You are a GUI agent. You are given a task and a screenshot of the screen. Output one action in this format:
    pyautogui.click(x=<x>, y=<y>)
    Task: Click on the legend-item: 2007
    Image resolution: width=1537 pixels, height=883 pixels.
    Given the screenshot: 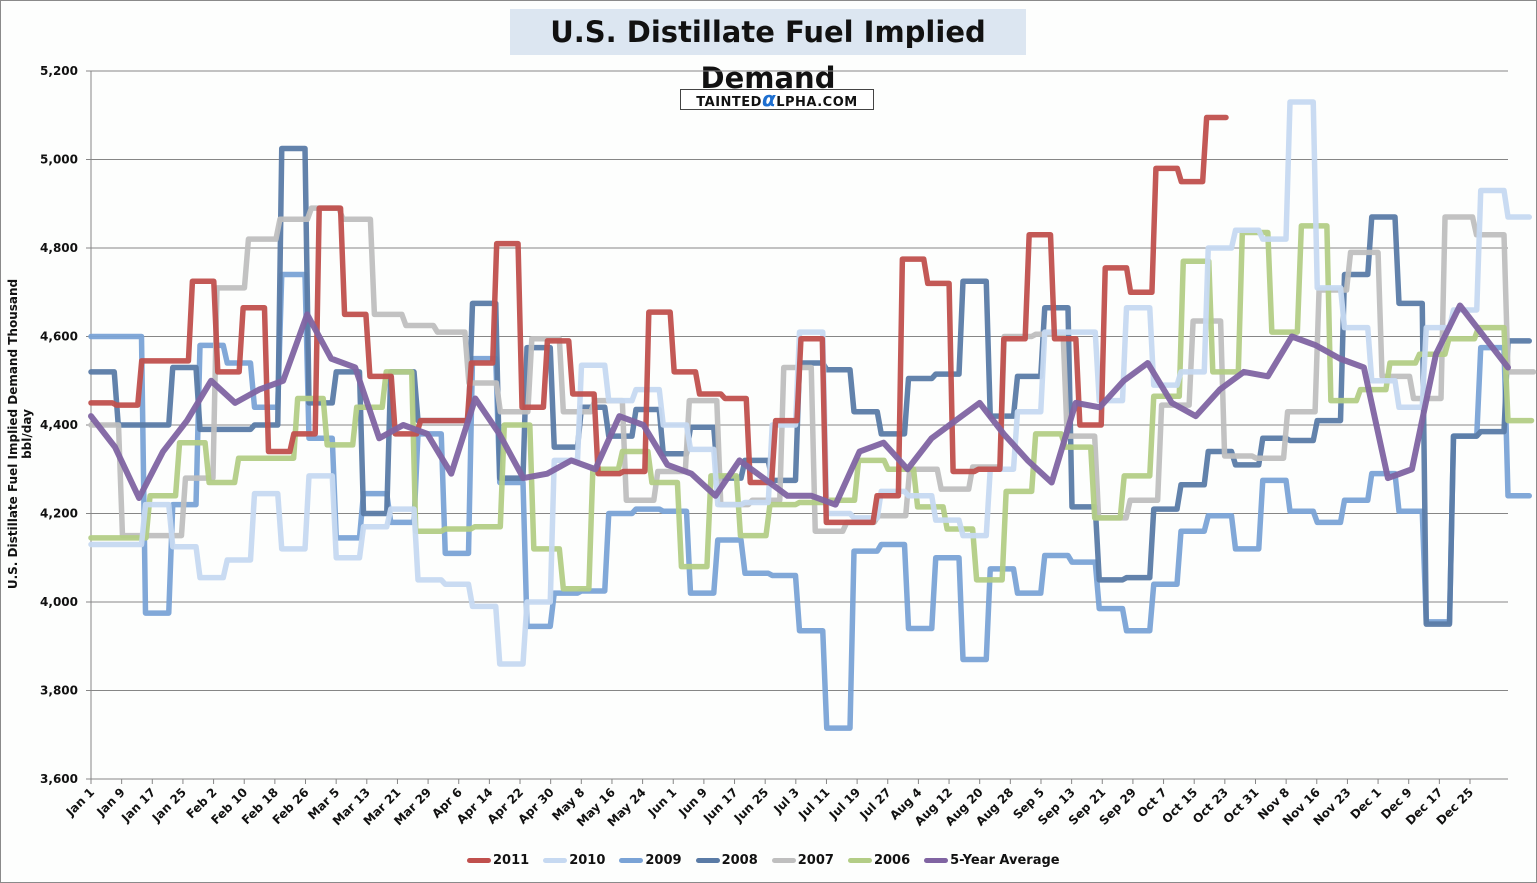 What is the action you would take?
    pyautogui.click(x=802, y=860)
    